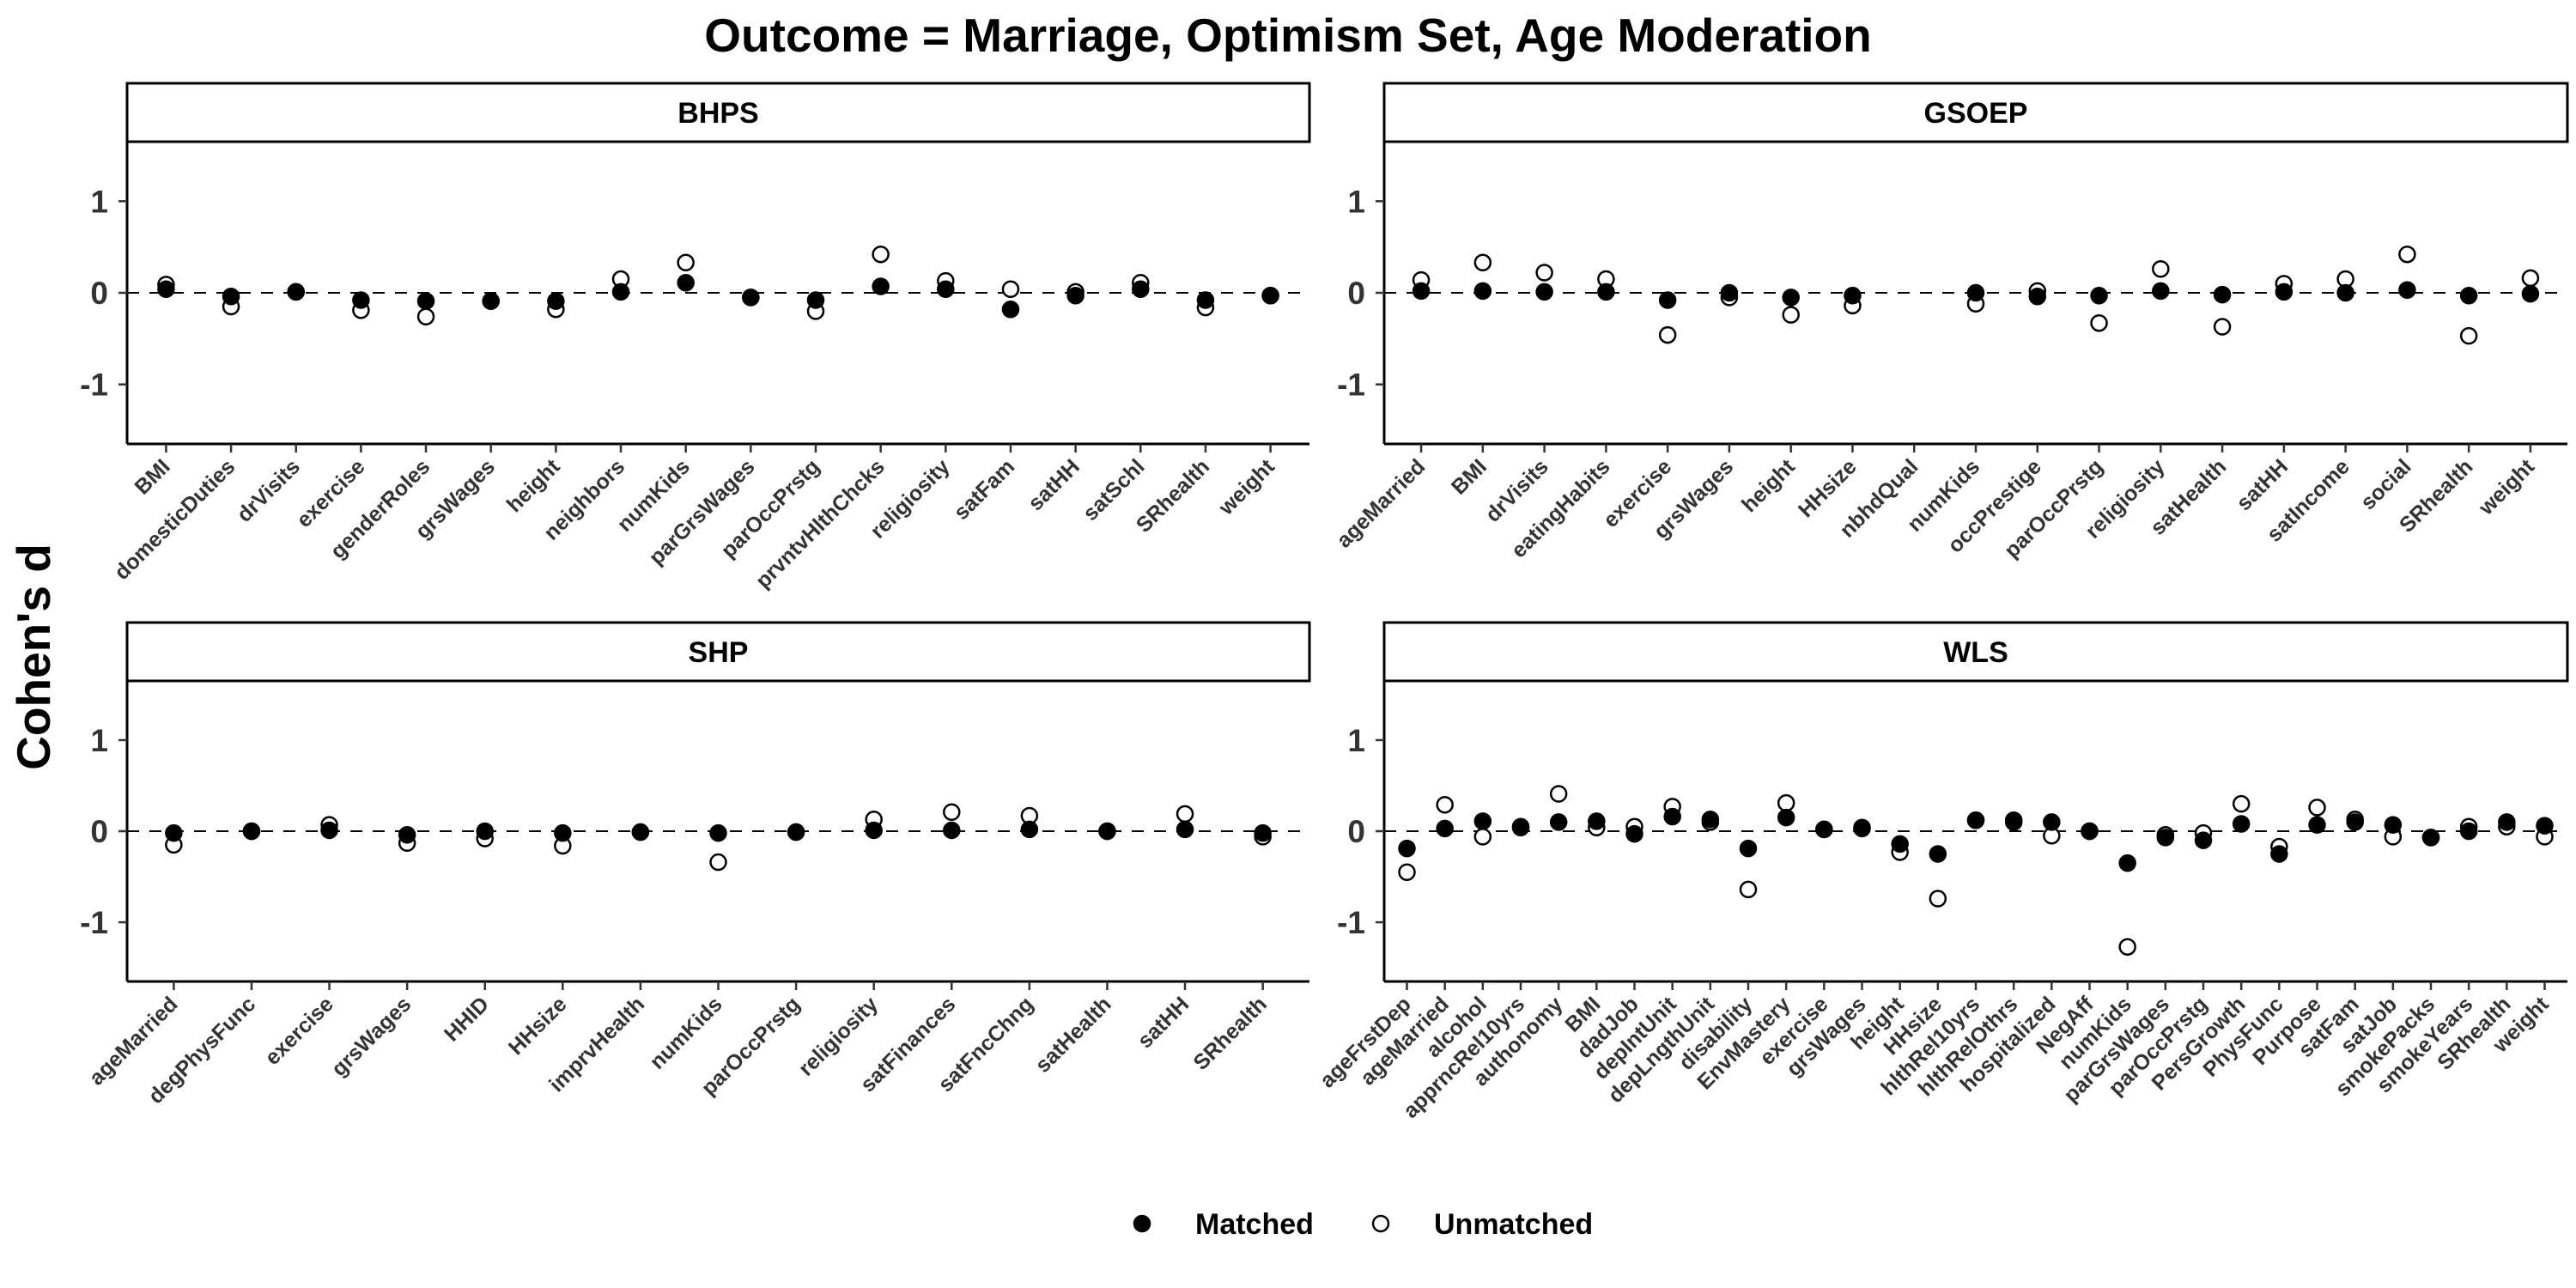 This screenshot has height=1288, width=2576. I want to click on y-axis-label: Cohen's d, so click(33, 657).